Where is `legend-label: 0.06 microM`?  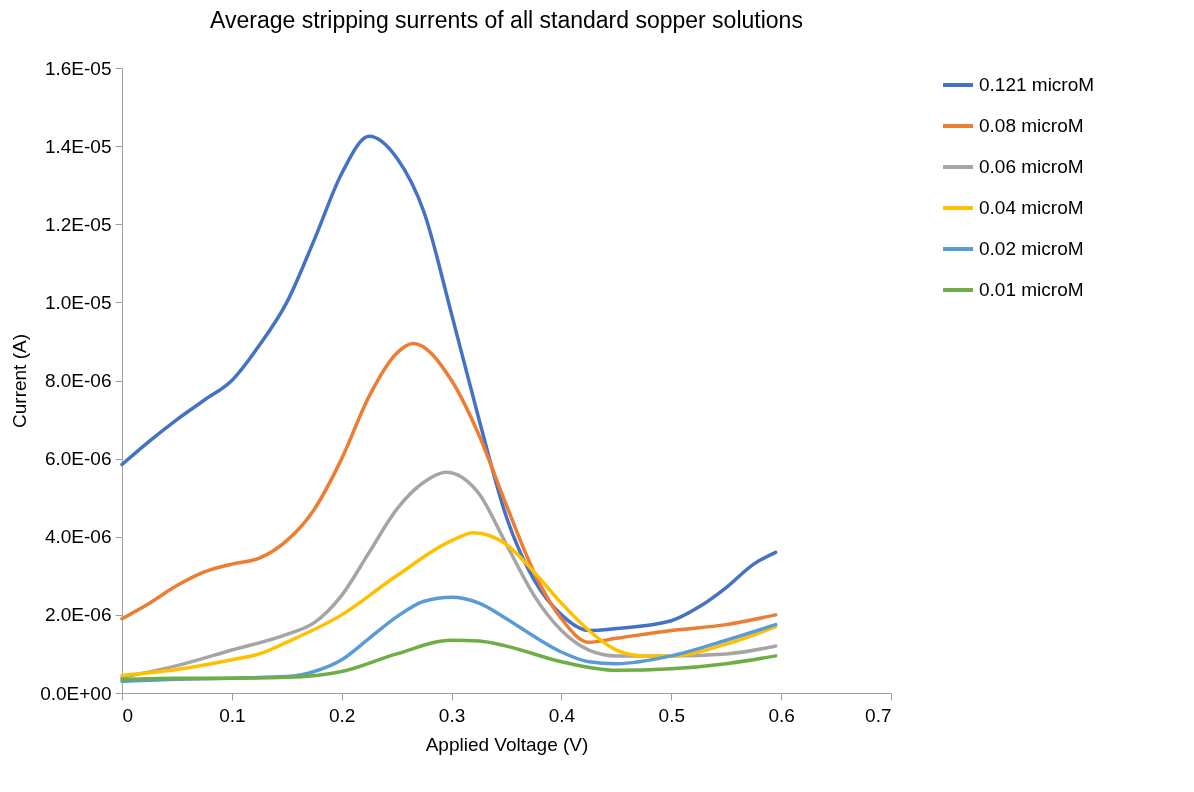 legend-label: 0.06 microM is located at coordinates (1031, 166).